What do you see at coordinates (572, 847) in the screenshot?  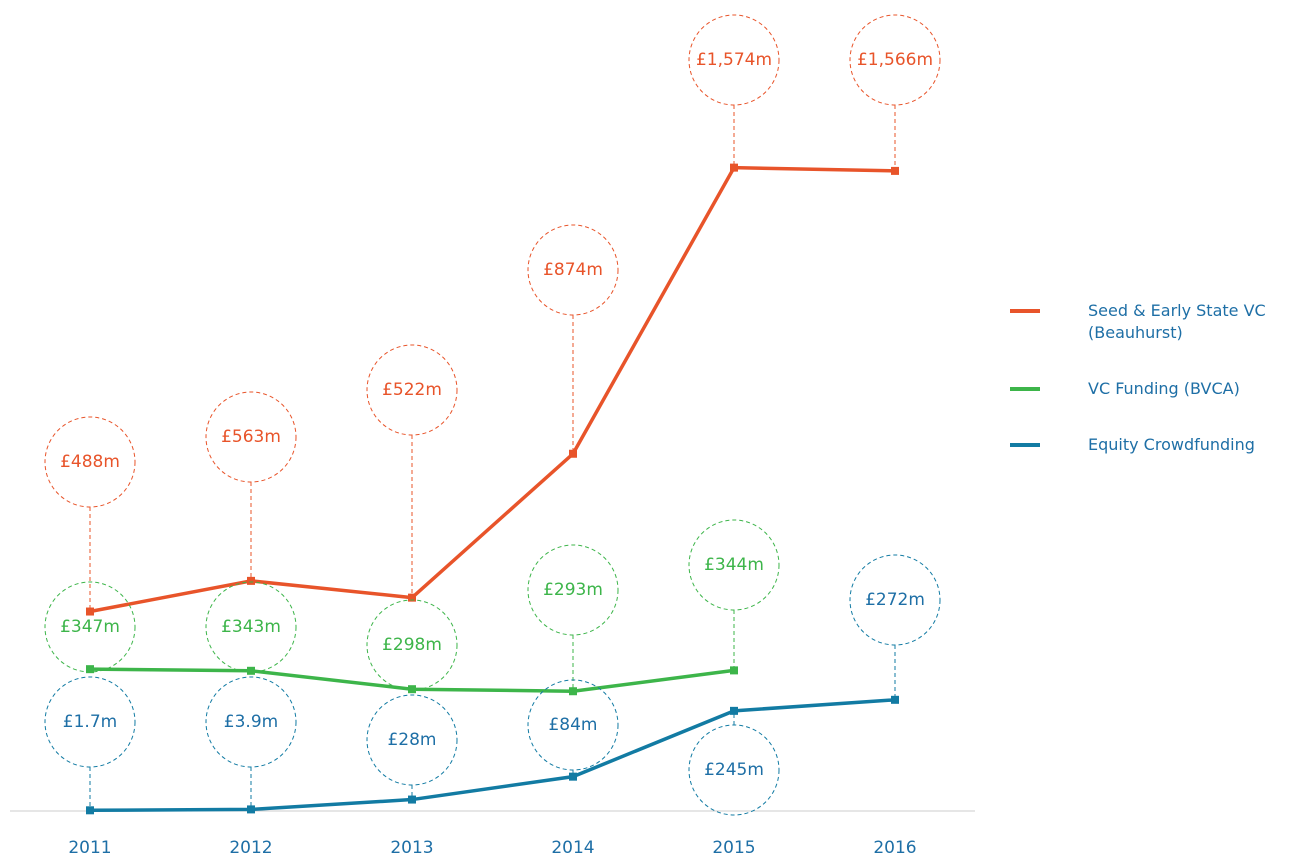 I see `x-tick-label: 2014` at bounding box center [572, 847].